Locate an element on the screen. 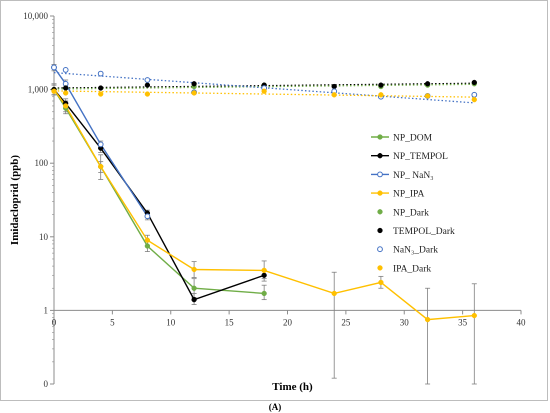 This screenshot has width=550, height=413. legend-label: NaN₃_Dark is located at coordinates (415, 251).